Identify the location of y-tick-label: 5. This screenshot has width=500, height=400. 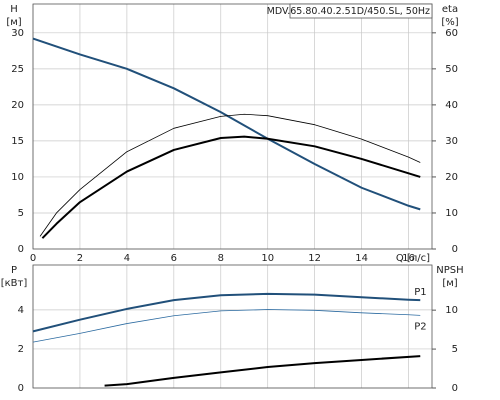
(21, 213).